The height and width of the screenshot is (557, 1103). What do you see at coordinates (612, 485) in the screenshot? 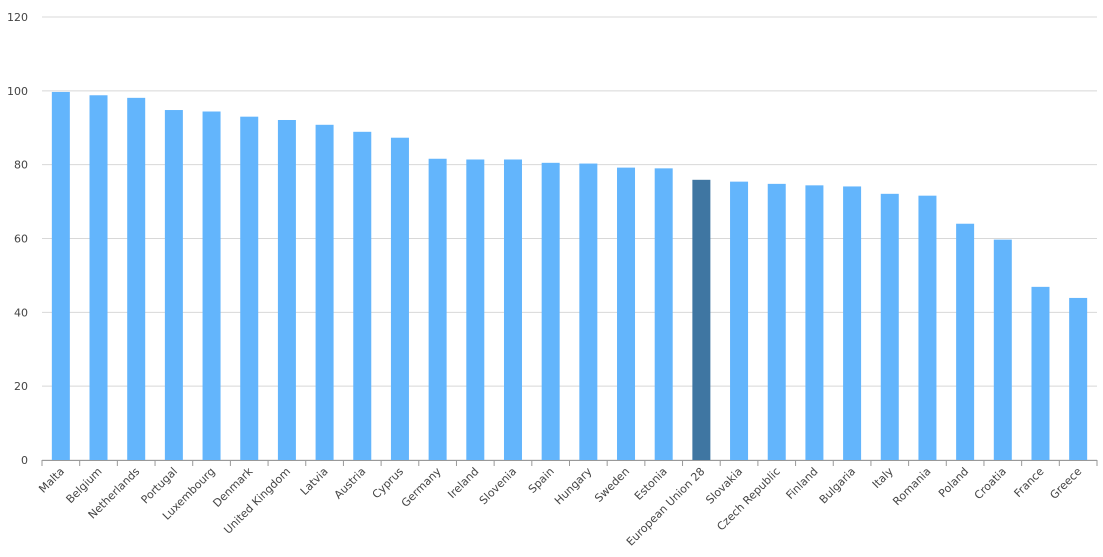
I see `x-tick-label: Sweden` at bounding box center [612, 485].